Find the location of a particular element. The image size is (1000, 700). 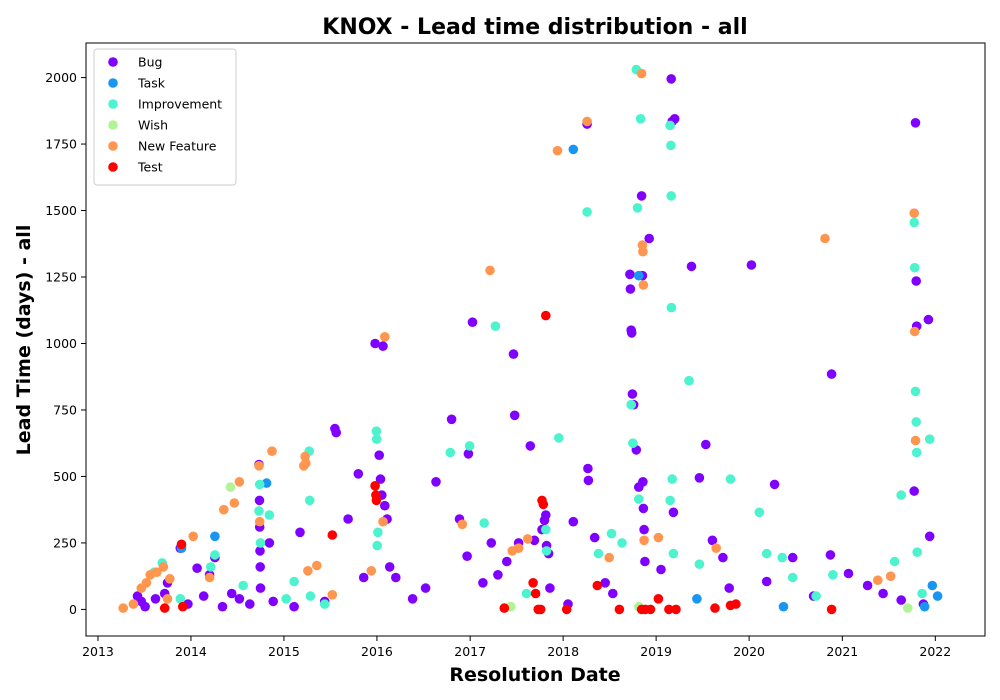

x-tick-label: 2022 is located at coordinates (935, 651).